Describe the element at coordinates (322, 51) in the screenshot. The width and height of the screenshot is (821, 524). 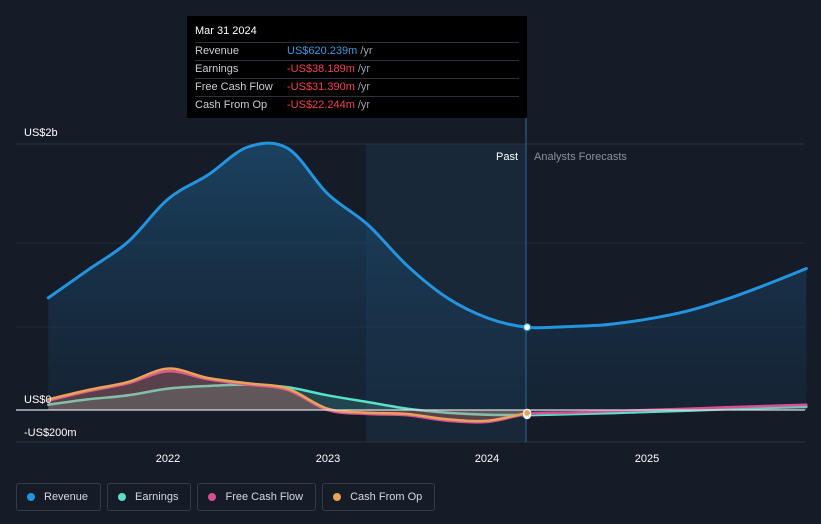
I see `tooltip-value: US$620.239m` at that location.